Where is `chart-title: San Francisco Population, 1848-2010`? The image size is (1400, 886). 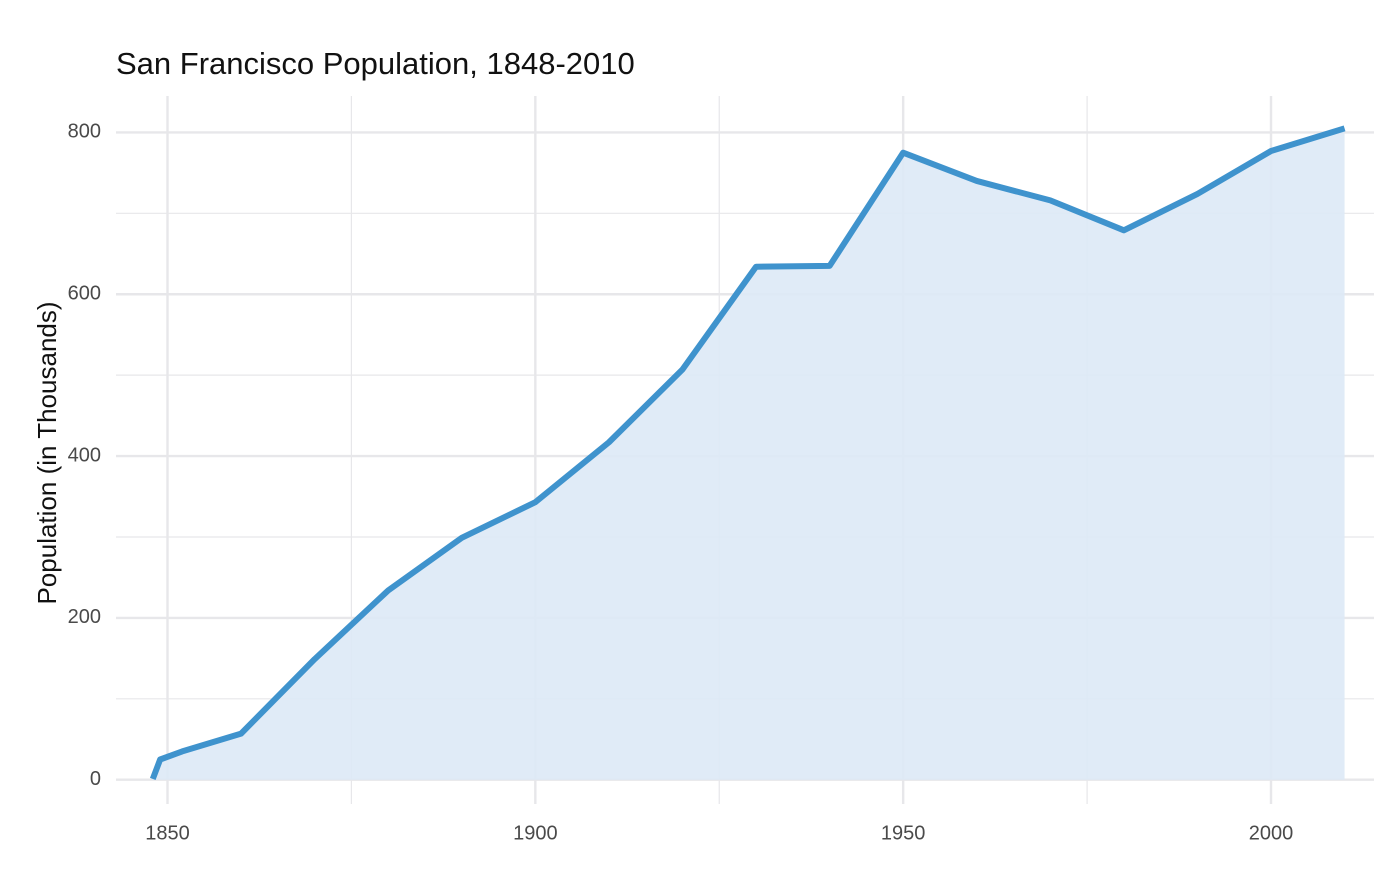 chart-title: San Francisco Population, 1848-2010 is located at coordinates (375, 63).